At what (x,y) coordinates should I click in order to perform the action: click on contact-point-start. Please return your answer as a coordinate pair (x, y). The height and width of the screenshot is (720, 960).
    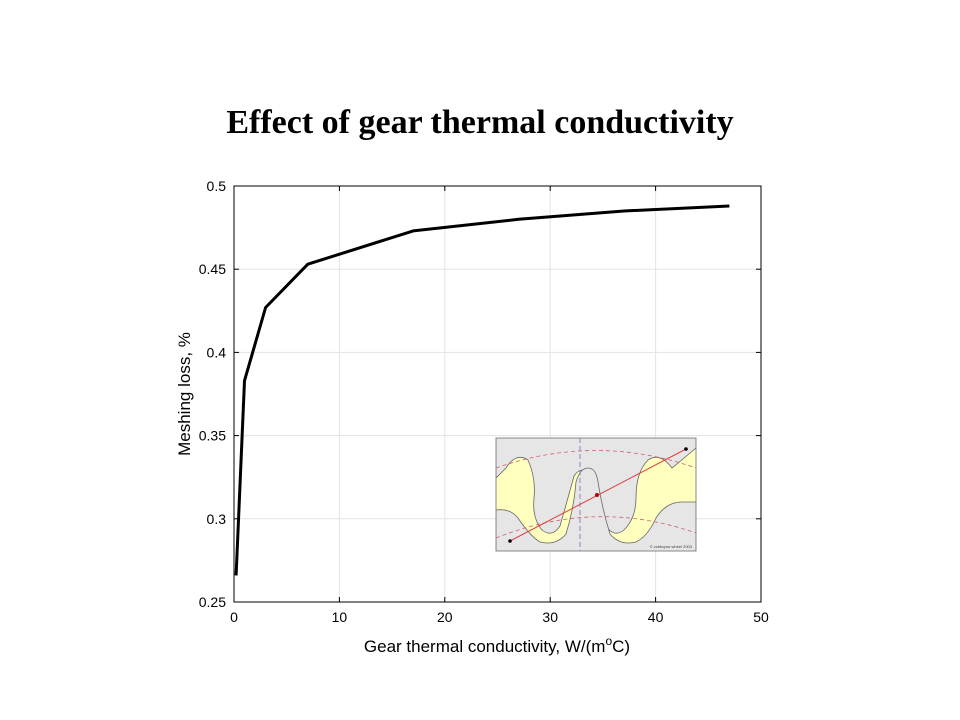
    Looking at the image, I should click on (510, 541).